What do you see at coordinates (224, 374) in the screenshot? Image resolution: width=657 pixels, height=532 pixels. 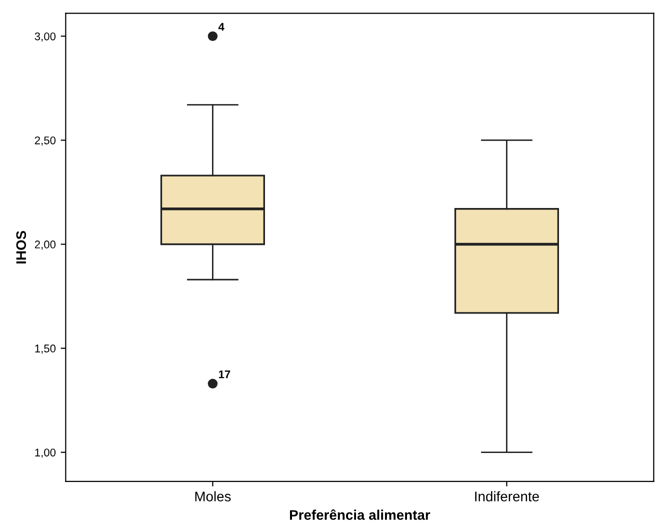 I see `annotation: 17` at bounding box center [224, 374].